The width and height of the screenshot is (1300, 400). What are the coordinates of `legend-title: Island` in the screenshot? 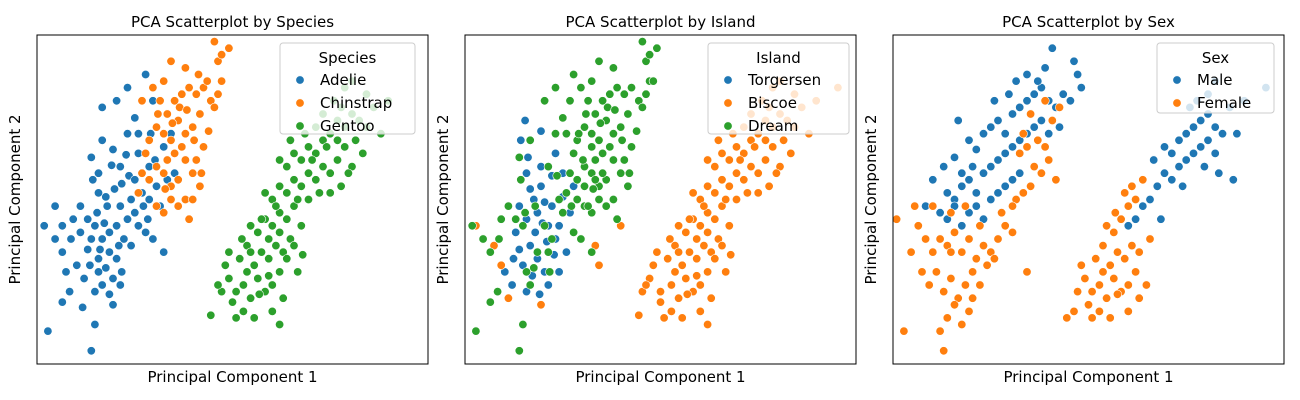 It's located at (778, 58).